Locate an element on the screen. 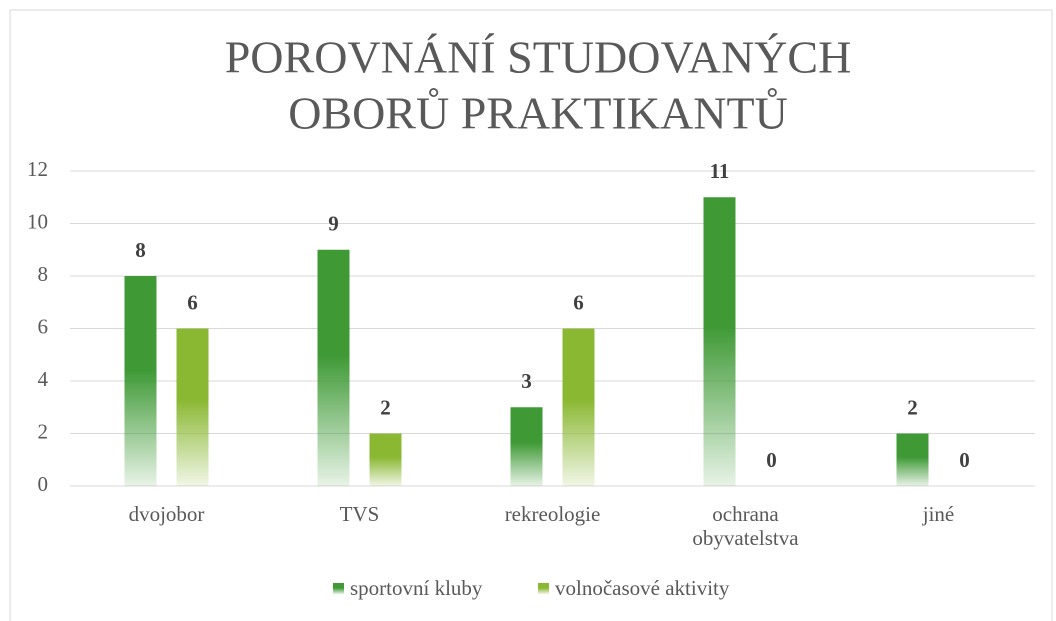 The width and height of the screenshot is (1056, 621). y-tick-label: 4 is located at coordinates (43, 379).